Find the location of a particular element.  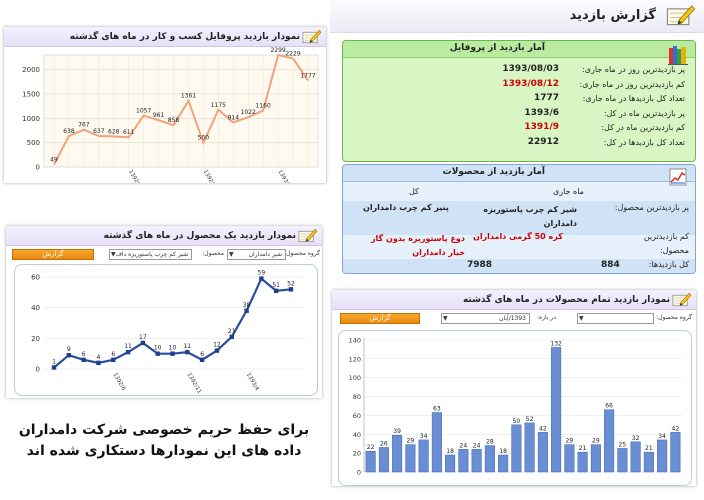

total-visits-current: 884 is located at coordinates (610, 265).